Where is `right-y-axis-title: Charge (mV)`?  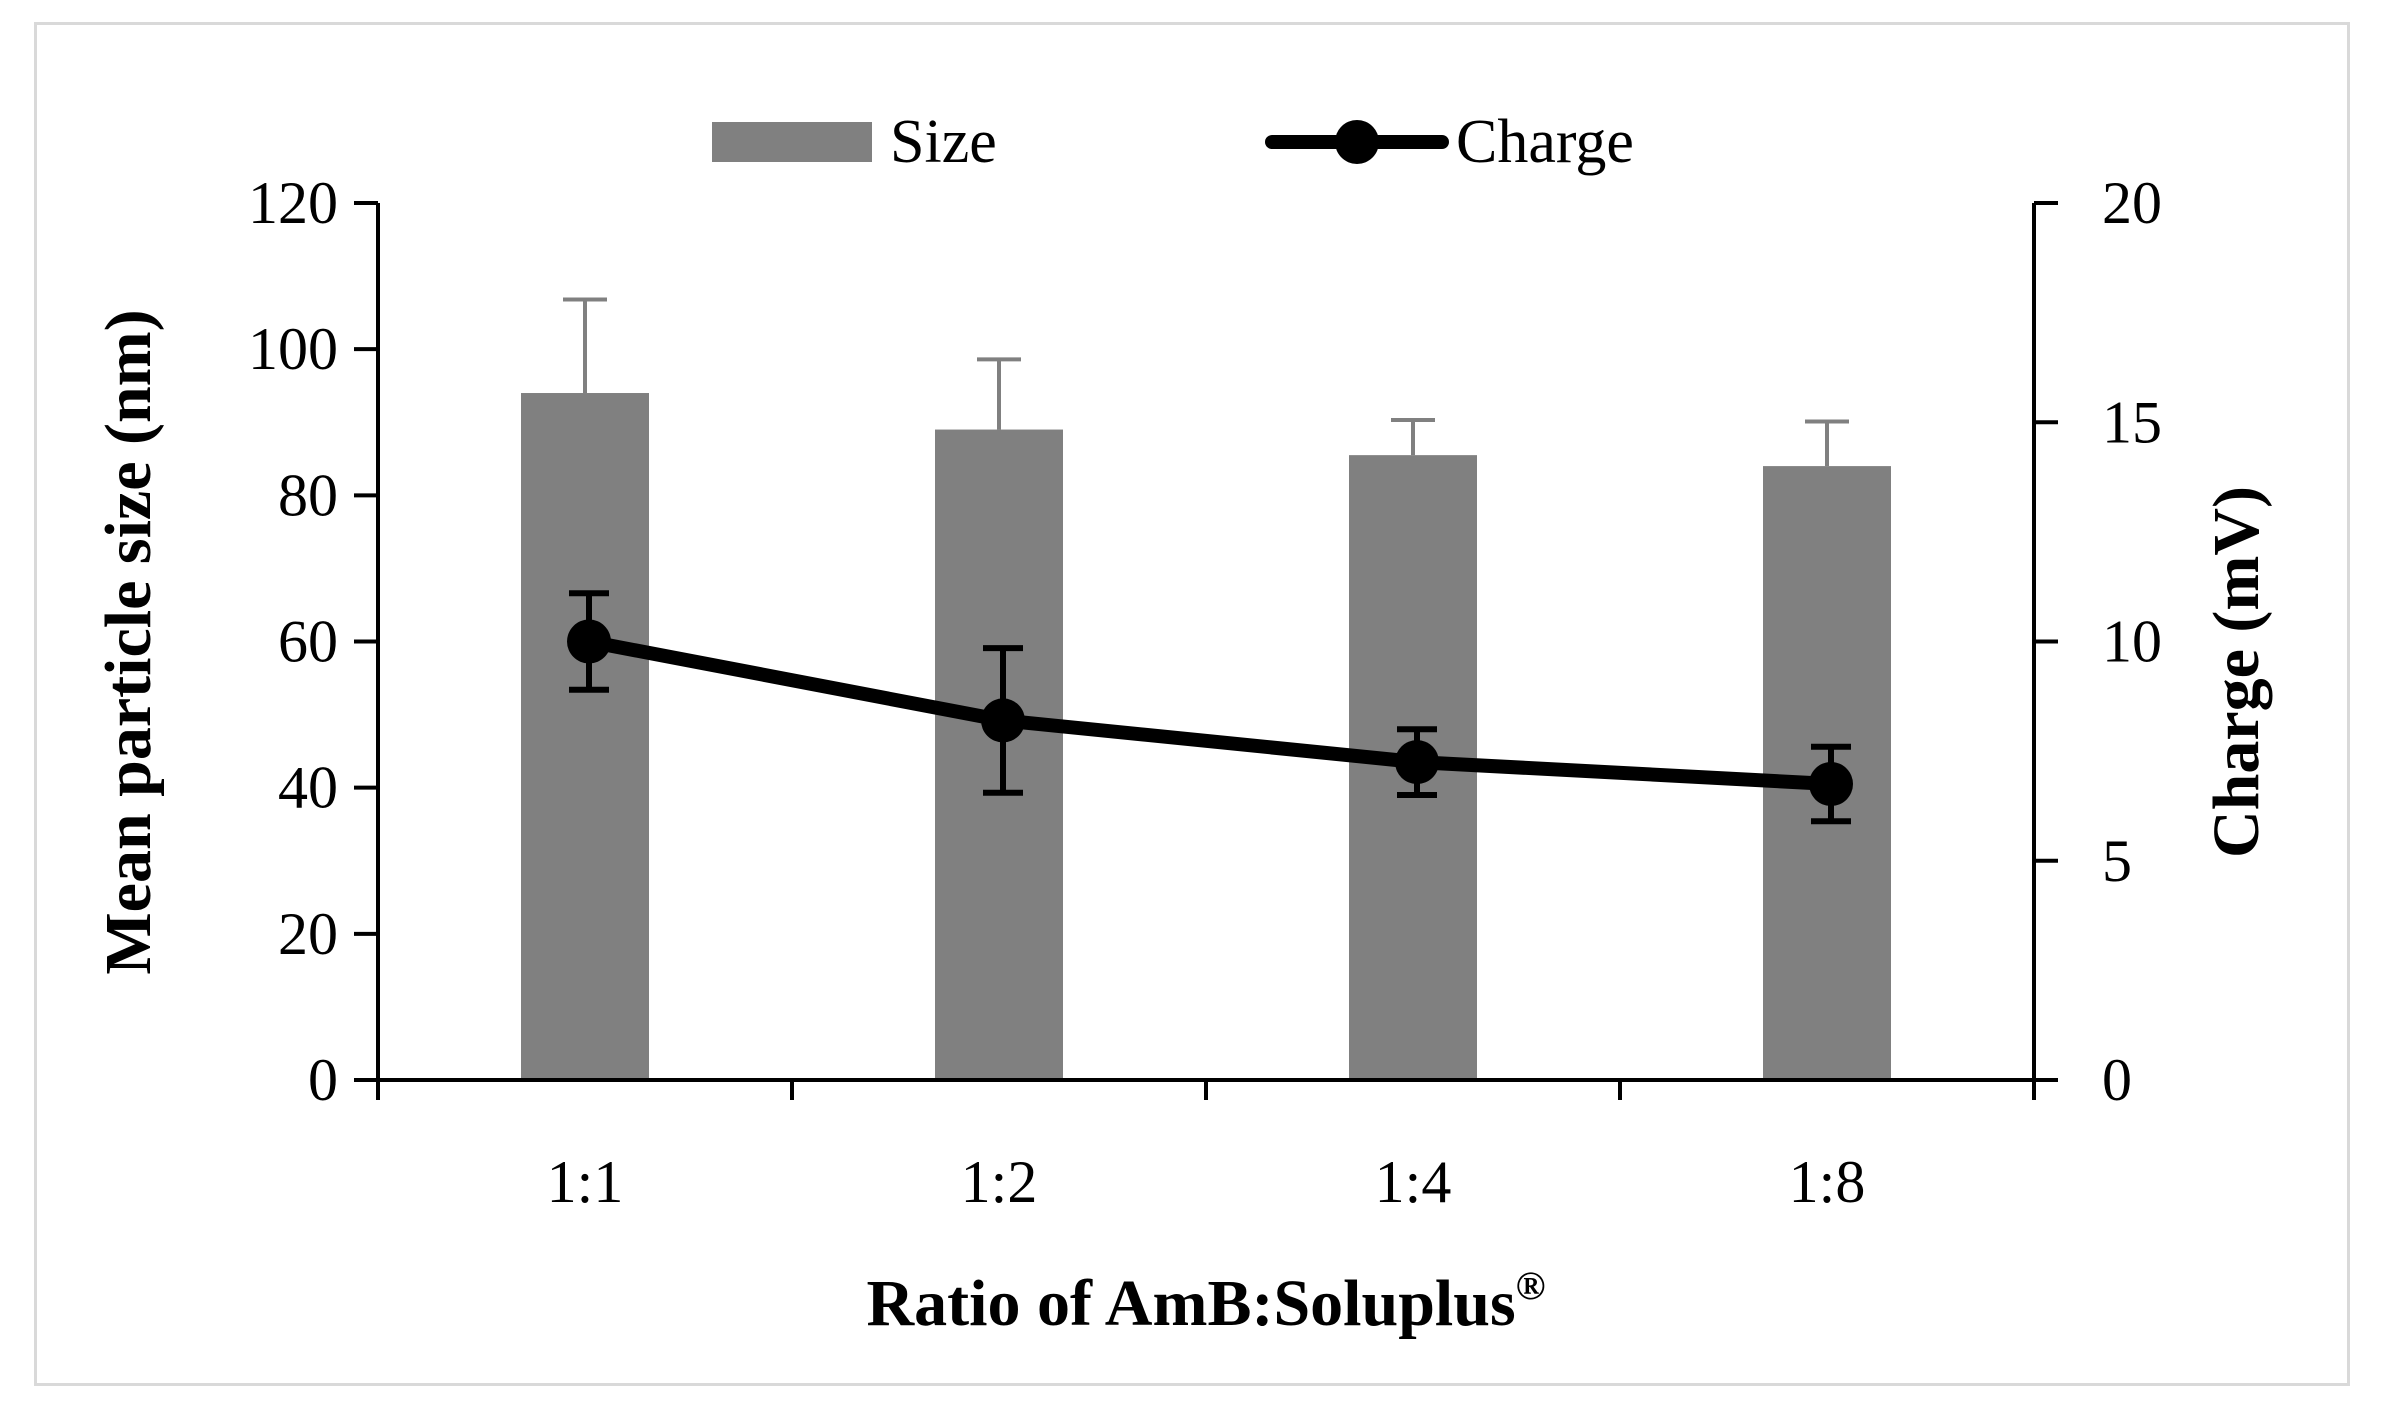
right-y-axis-title: Charge (mV) is located at coordinates (2236, 672).